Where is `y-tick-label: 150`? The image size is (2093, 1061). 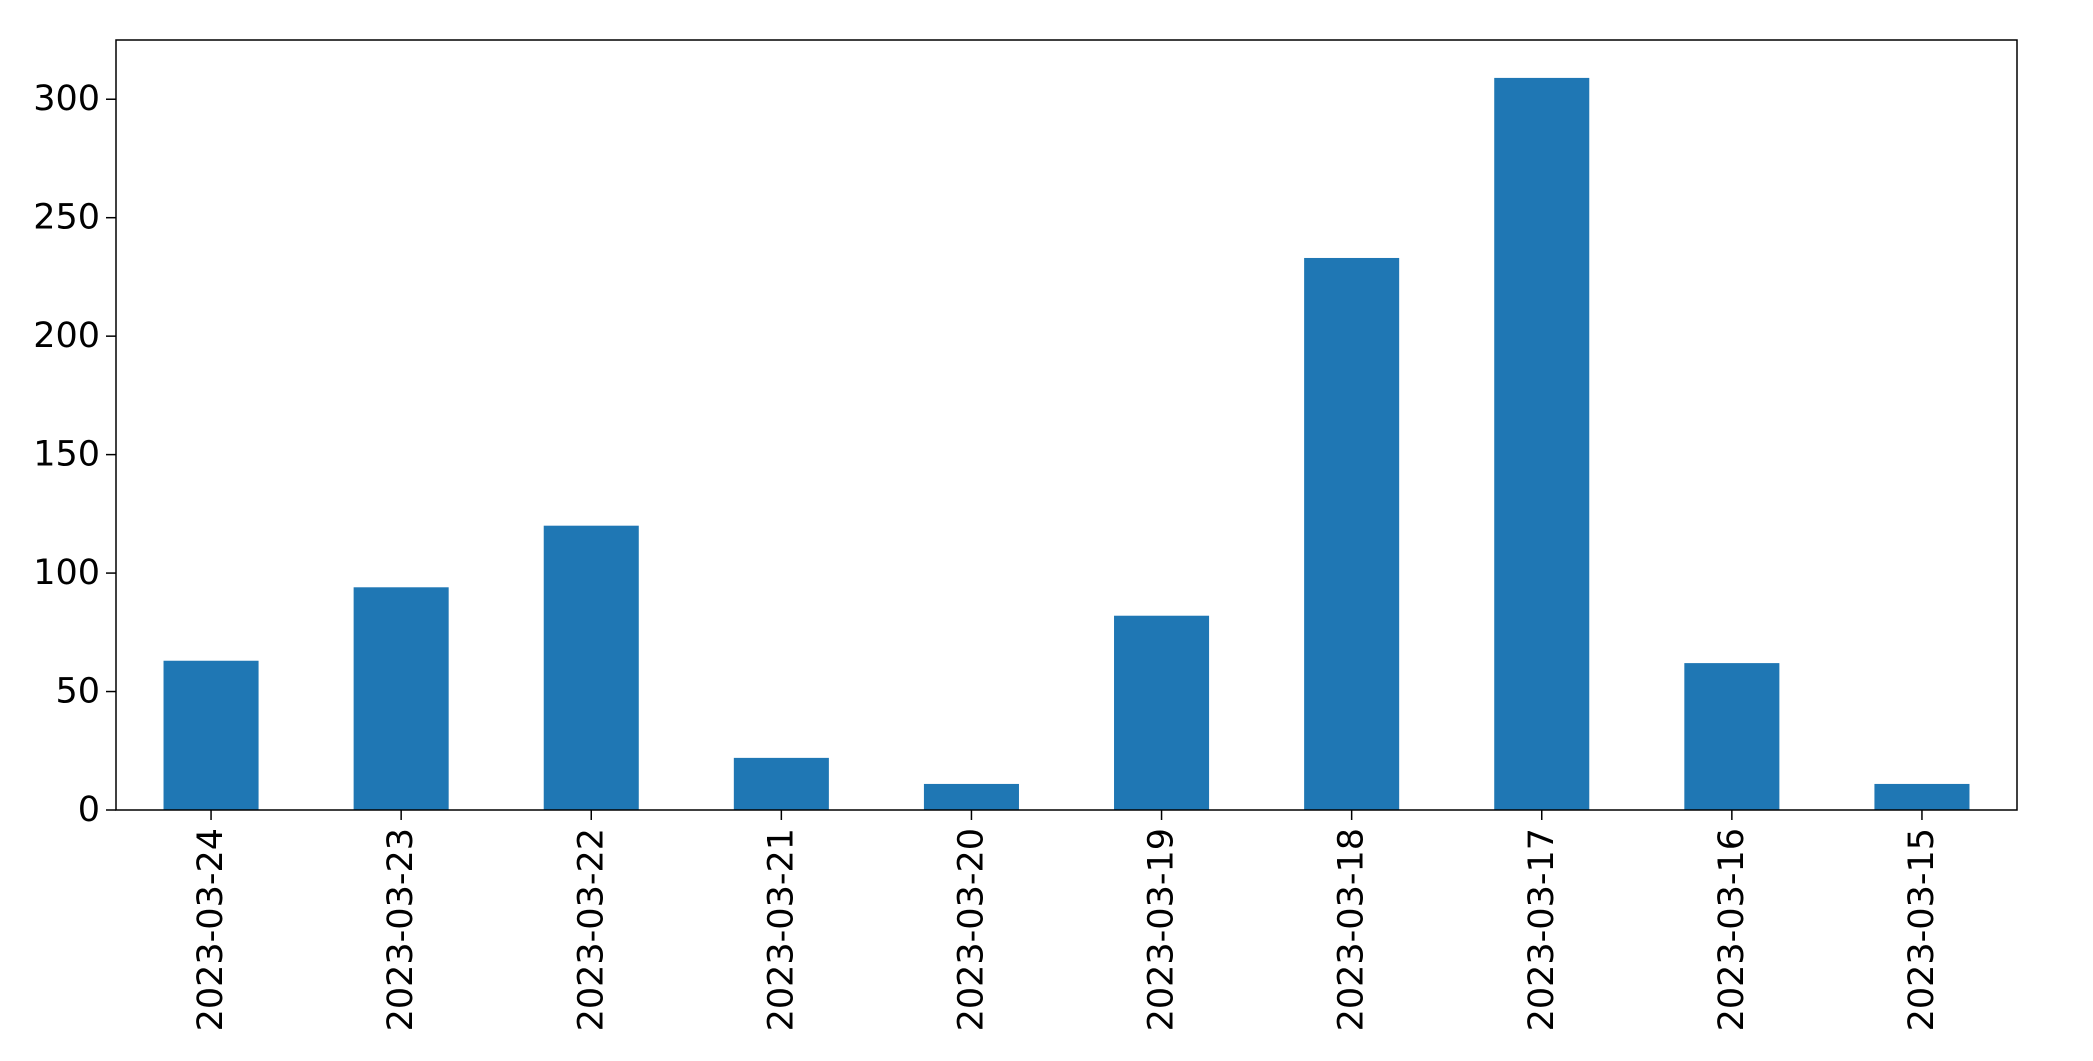
y-tick-label: 150 is located at coordinates (66, 455).